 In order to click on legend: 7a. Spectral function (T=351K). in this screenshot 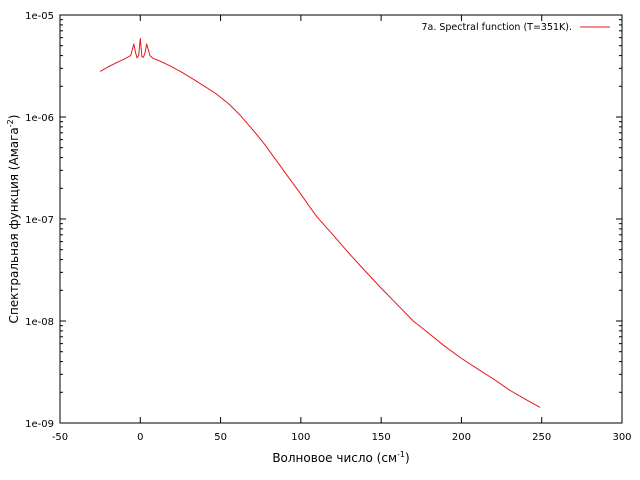, I will do `click(515, 27)`.